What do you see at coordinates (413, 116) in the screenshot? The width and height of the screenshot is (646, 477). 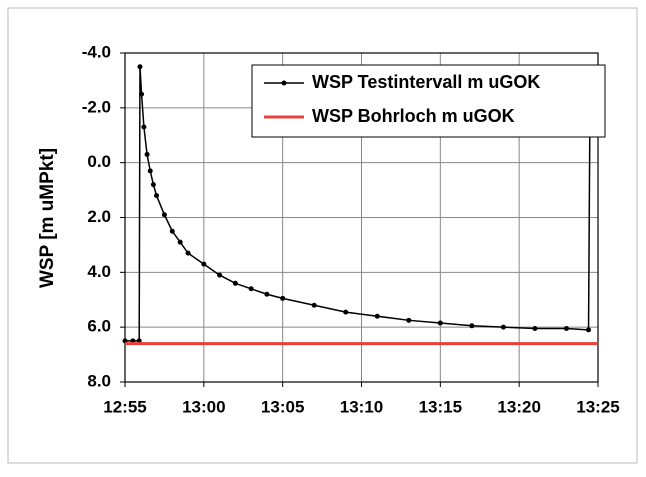 I see `legend-label: WSP Bohrloch m uGOK` at bounding box center [413, 116].